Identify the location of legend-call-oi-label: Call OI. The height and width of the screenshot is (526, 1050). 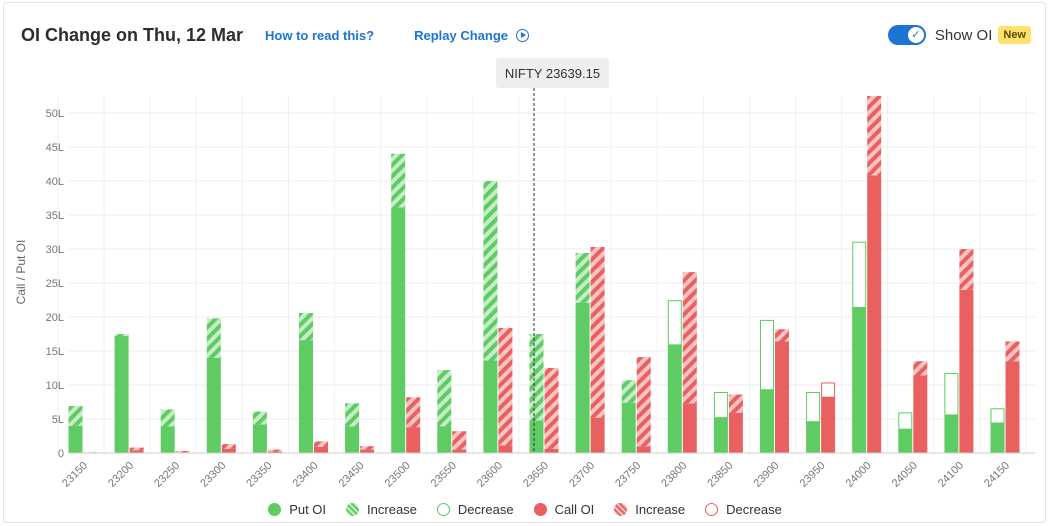
(574, 509).